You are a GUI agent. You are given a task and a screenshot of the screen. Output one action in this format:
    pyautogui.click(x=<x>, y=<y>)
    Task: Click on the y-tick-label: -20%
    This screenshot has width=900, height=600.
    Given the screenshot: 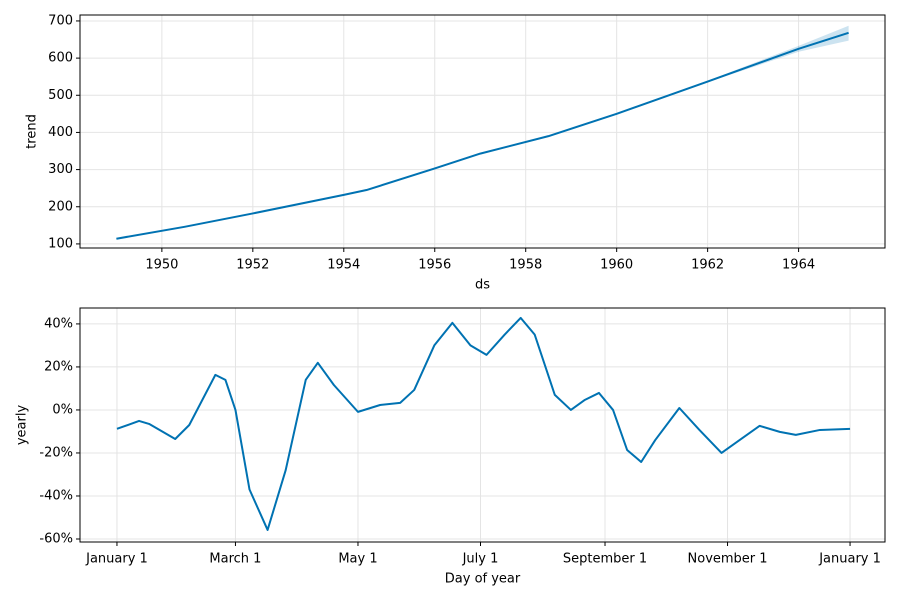 What is the action you would take?
    pyautogui.click(x=56, y=452)
    